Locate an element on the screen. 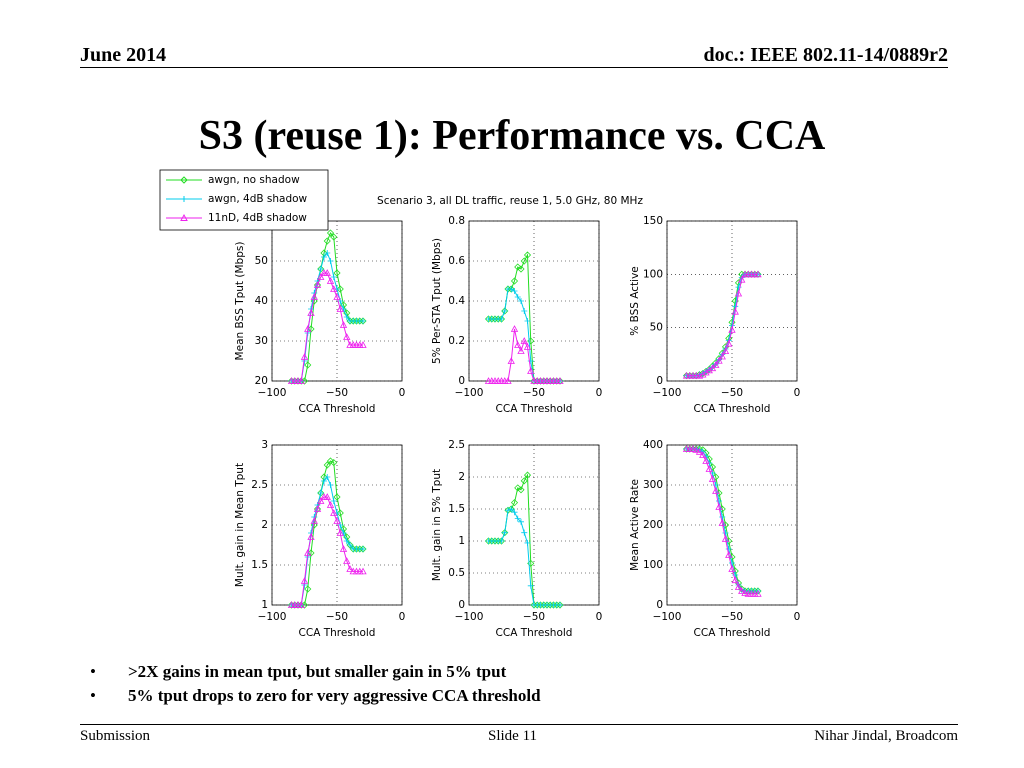 The width and height of the screenshot is (1024, 768). slide-title: S3 (reuse 1): Performance vs. CCA is located at coordinates (512, 136).